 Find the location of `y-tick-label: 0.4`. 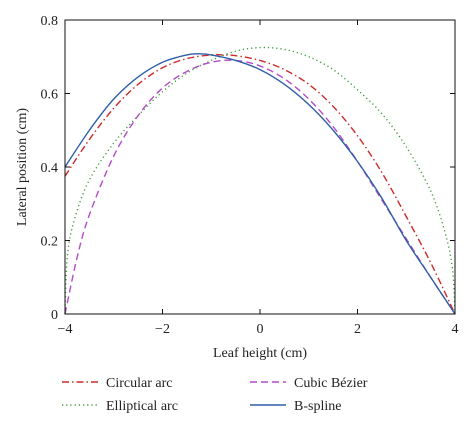

y-tick-label: 0.4 is located at coordinates (50, 168).